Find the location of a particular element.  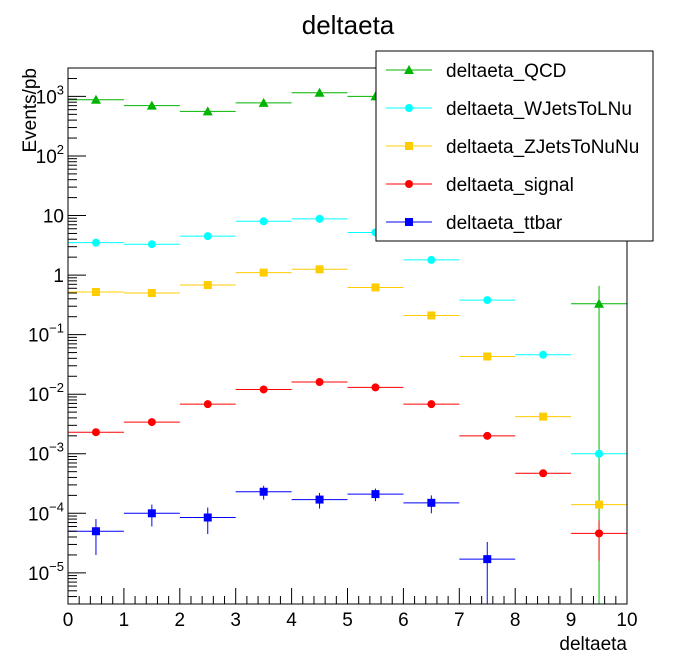

y-tick-label: 10³ is located at coordinates (50, 95).